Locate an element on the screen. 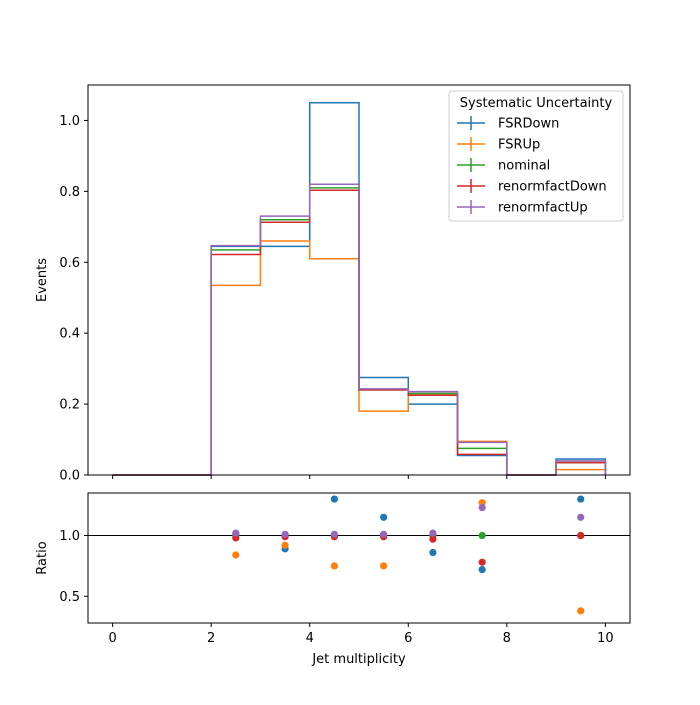 This screenshot has width=700, height=705. ratio-axes-frame is located at coordinates (359, 558).